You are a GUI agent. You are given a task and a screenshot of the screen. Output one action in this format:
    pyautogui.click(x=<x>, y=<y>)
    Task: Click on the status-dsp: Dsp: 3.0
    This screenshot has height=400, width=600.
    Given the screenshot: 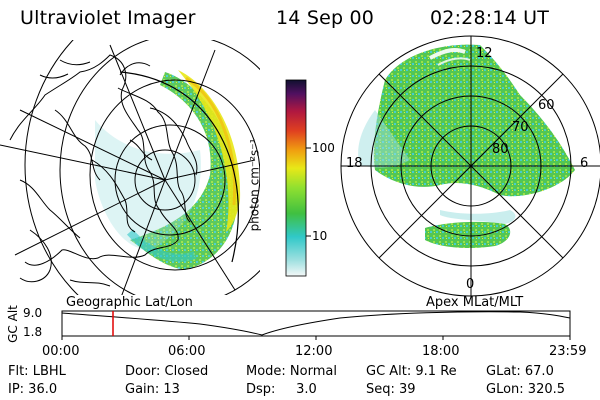 What is the action you would take?
    pyautogui.click(x=281, y=389)
    